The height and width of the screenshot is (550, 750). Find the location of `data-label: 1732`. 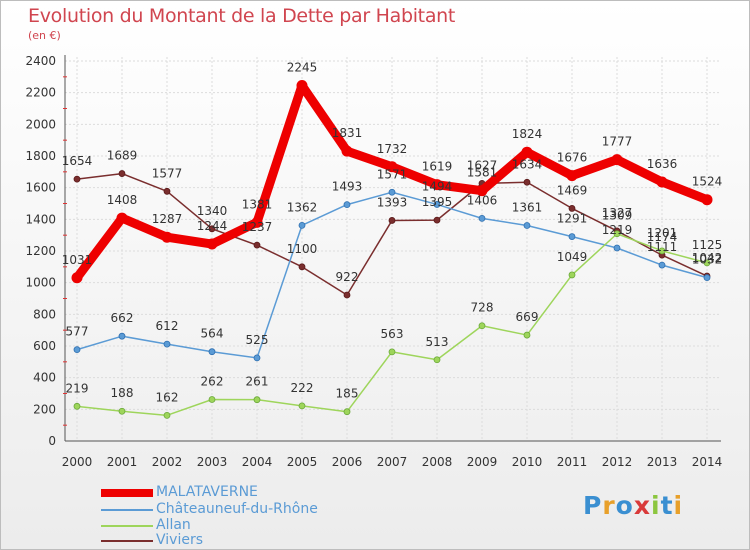

data-label: 1732 is located at coordinates (392, 149).